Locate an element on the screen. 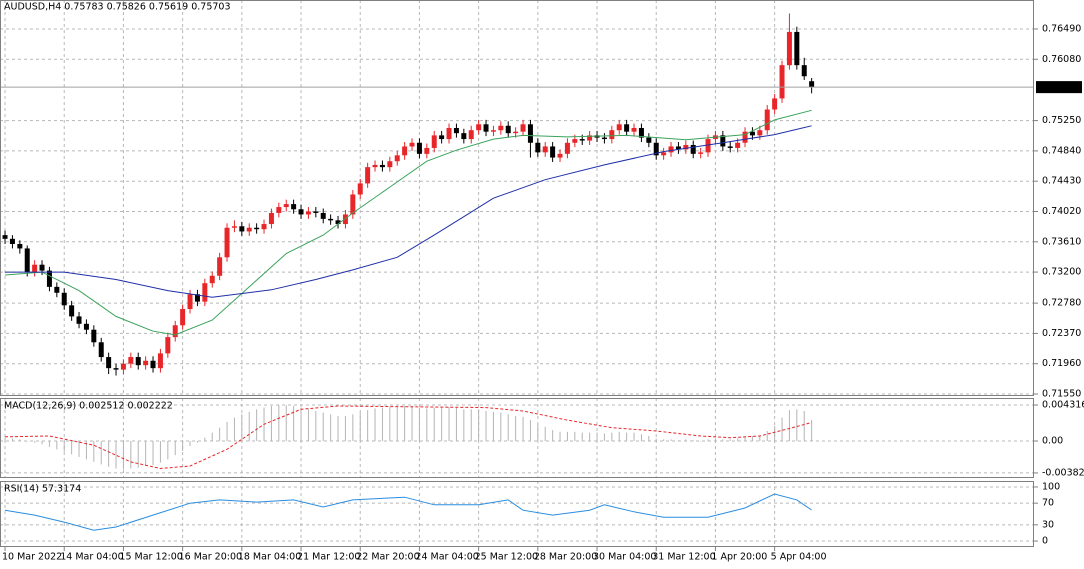 The image size is (1084, 569). x-tick-label: 16 Mar 20:00 is located at coordinates (210, 557).